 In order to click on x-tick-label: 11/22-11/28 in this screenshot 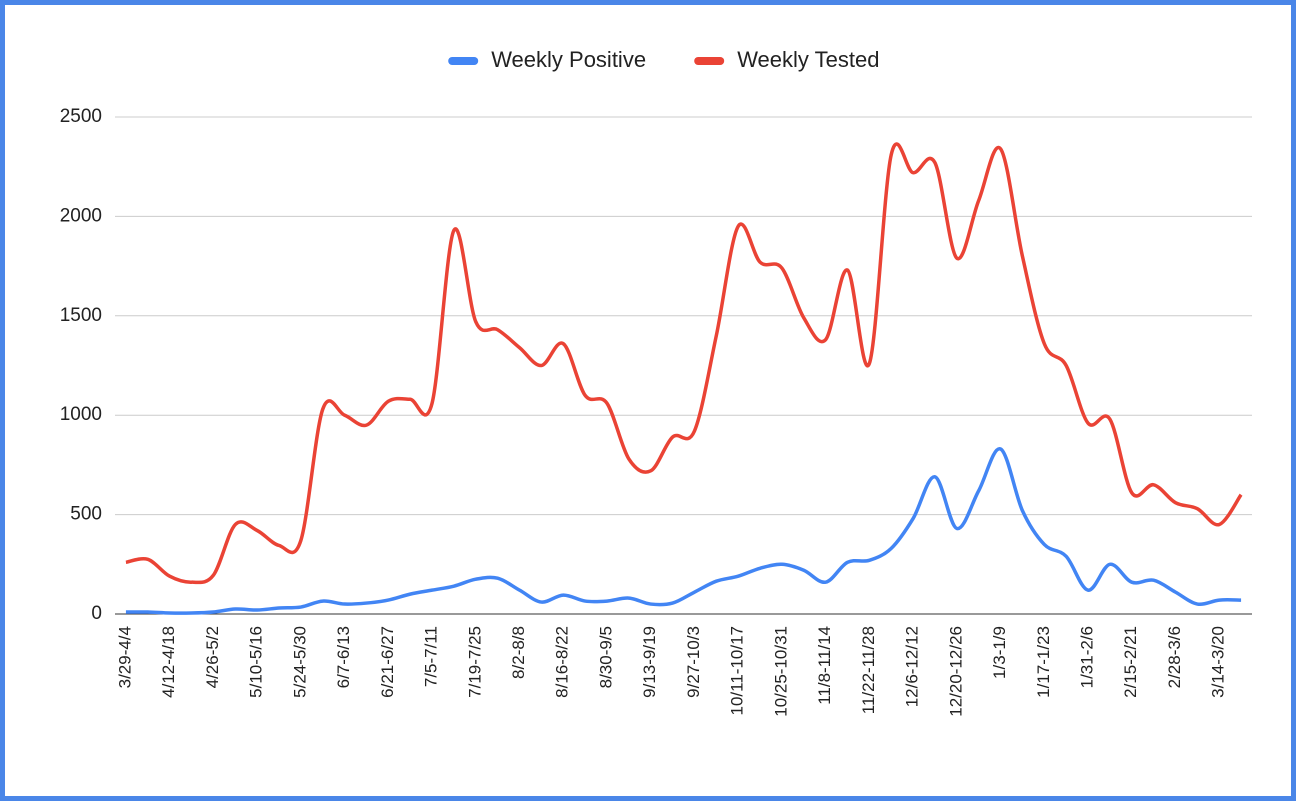, I will do `click(868, 670)`.